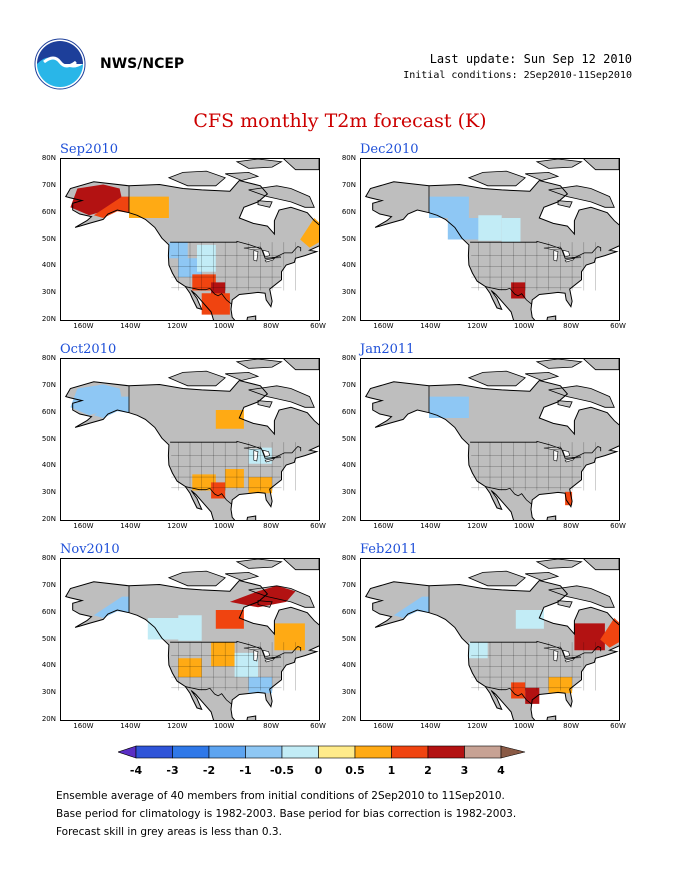 Image resolution: width=680 pixels, height=880 pixels. What do you see at coordinates (530, 59) in the screenshot?
I see `last-update: Last update: Sun Sep 12 2010` at bounding box center [530, 59].